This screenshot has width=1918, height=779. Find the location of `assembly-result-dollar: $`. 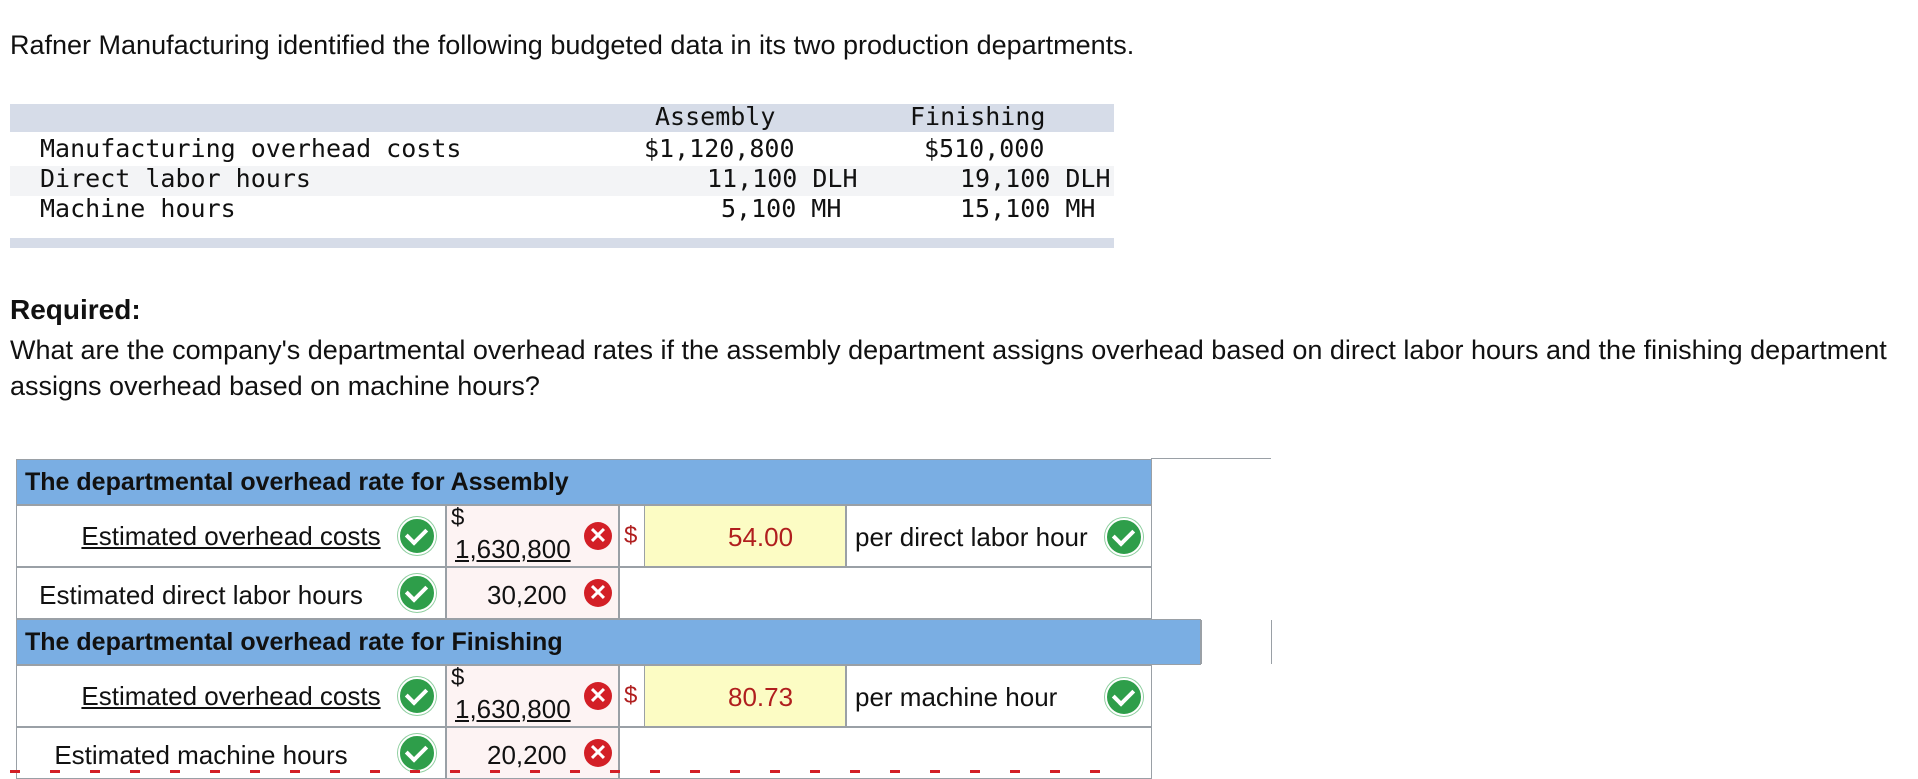

assembly-result-dollar: $ is located at coordinates (631, 535).